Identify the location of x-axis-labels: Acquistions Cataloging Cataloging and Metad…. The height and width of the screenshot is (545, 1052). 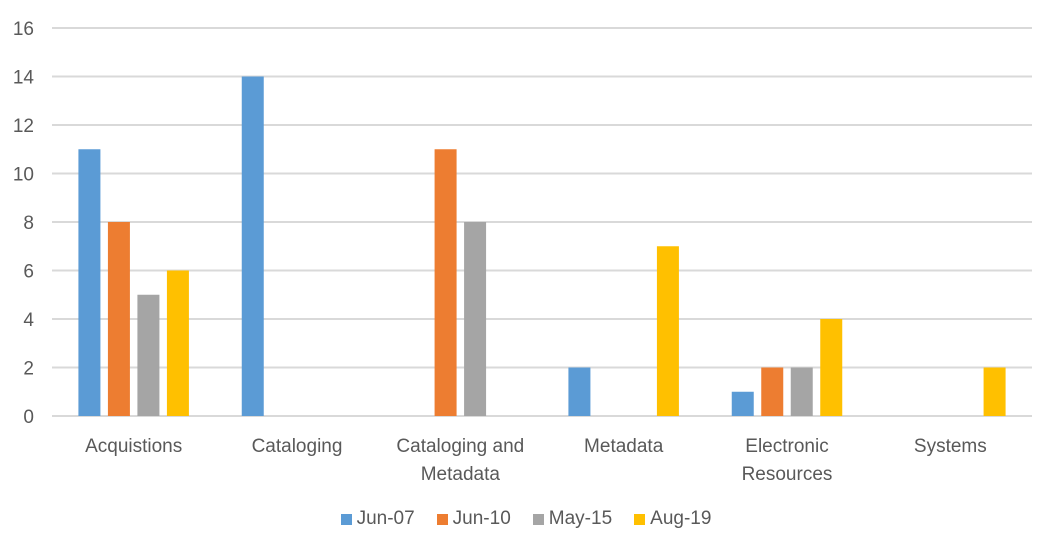
(536, 460).